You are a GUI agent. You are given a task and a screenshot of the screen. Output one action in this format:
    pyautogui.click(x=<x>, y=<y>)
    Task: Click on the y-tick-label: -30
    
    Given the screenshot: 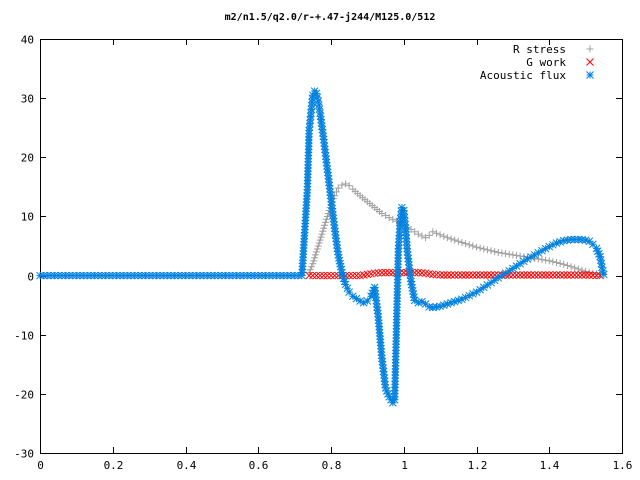 What is the action you would take?
    pyautogui.click(x=24, y=454)
    